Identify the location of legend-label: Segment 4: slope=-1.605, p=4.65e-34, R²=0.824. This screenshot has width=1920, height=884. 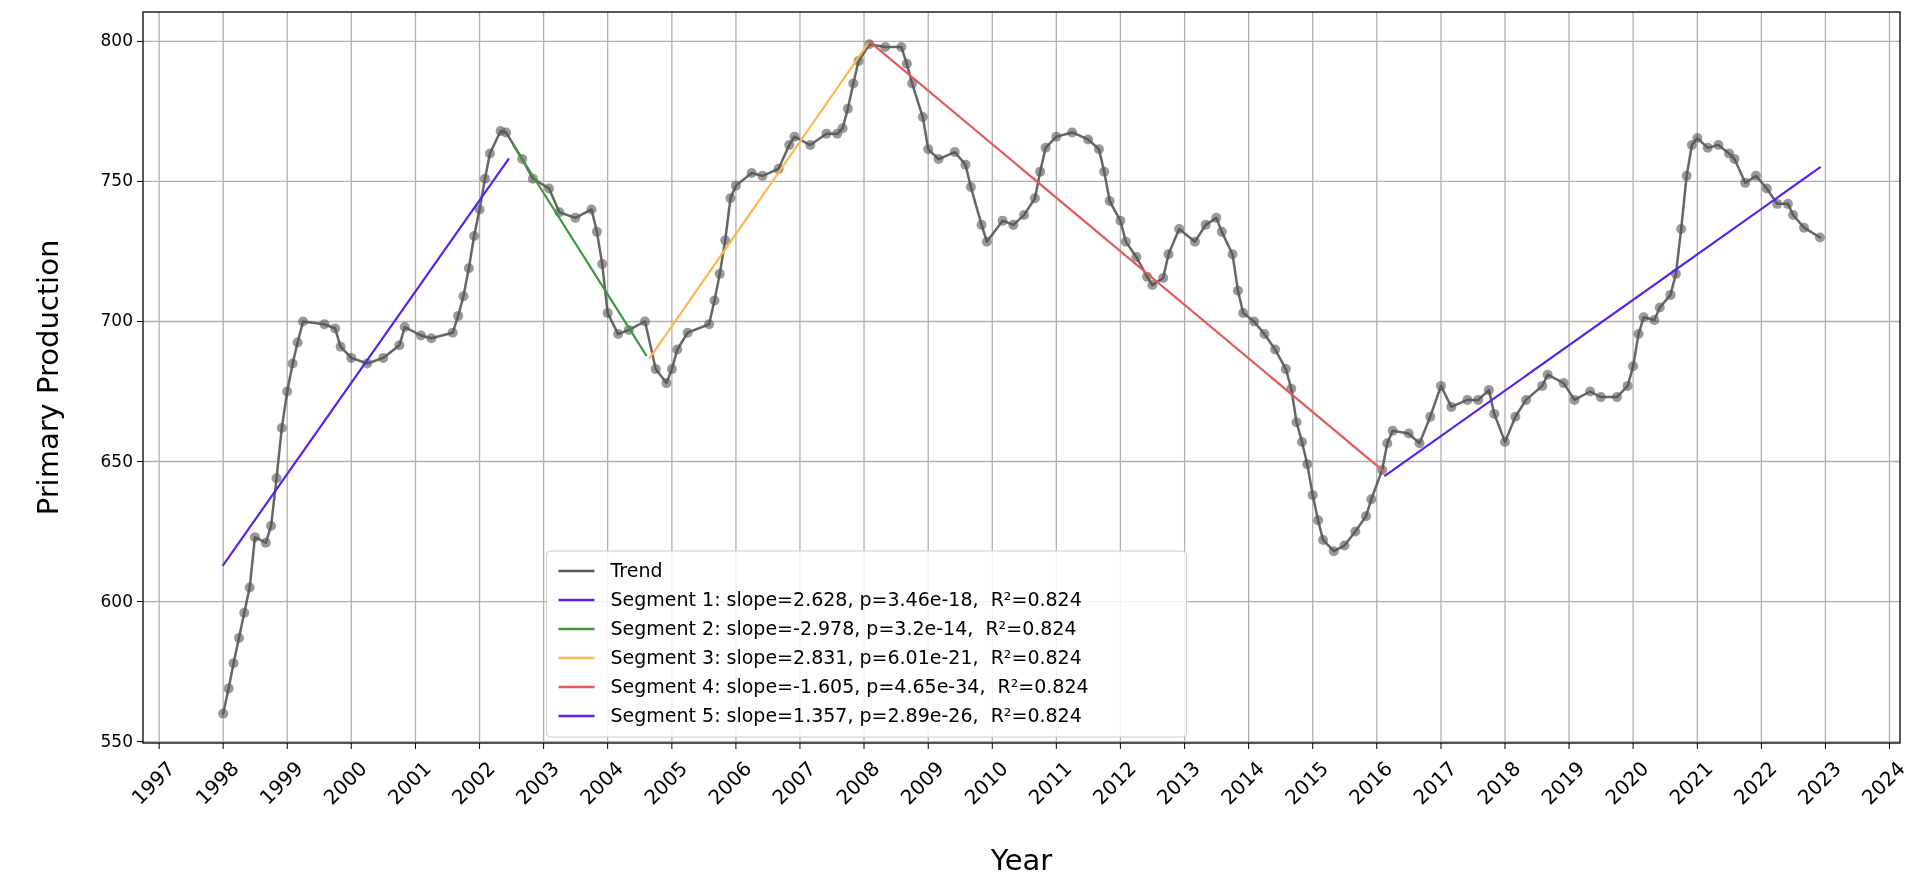
(849, 685).